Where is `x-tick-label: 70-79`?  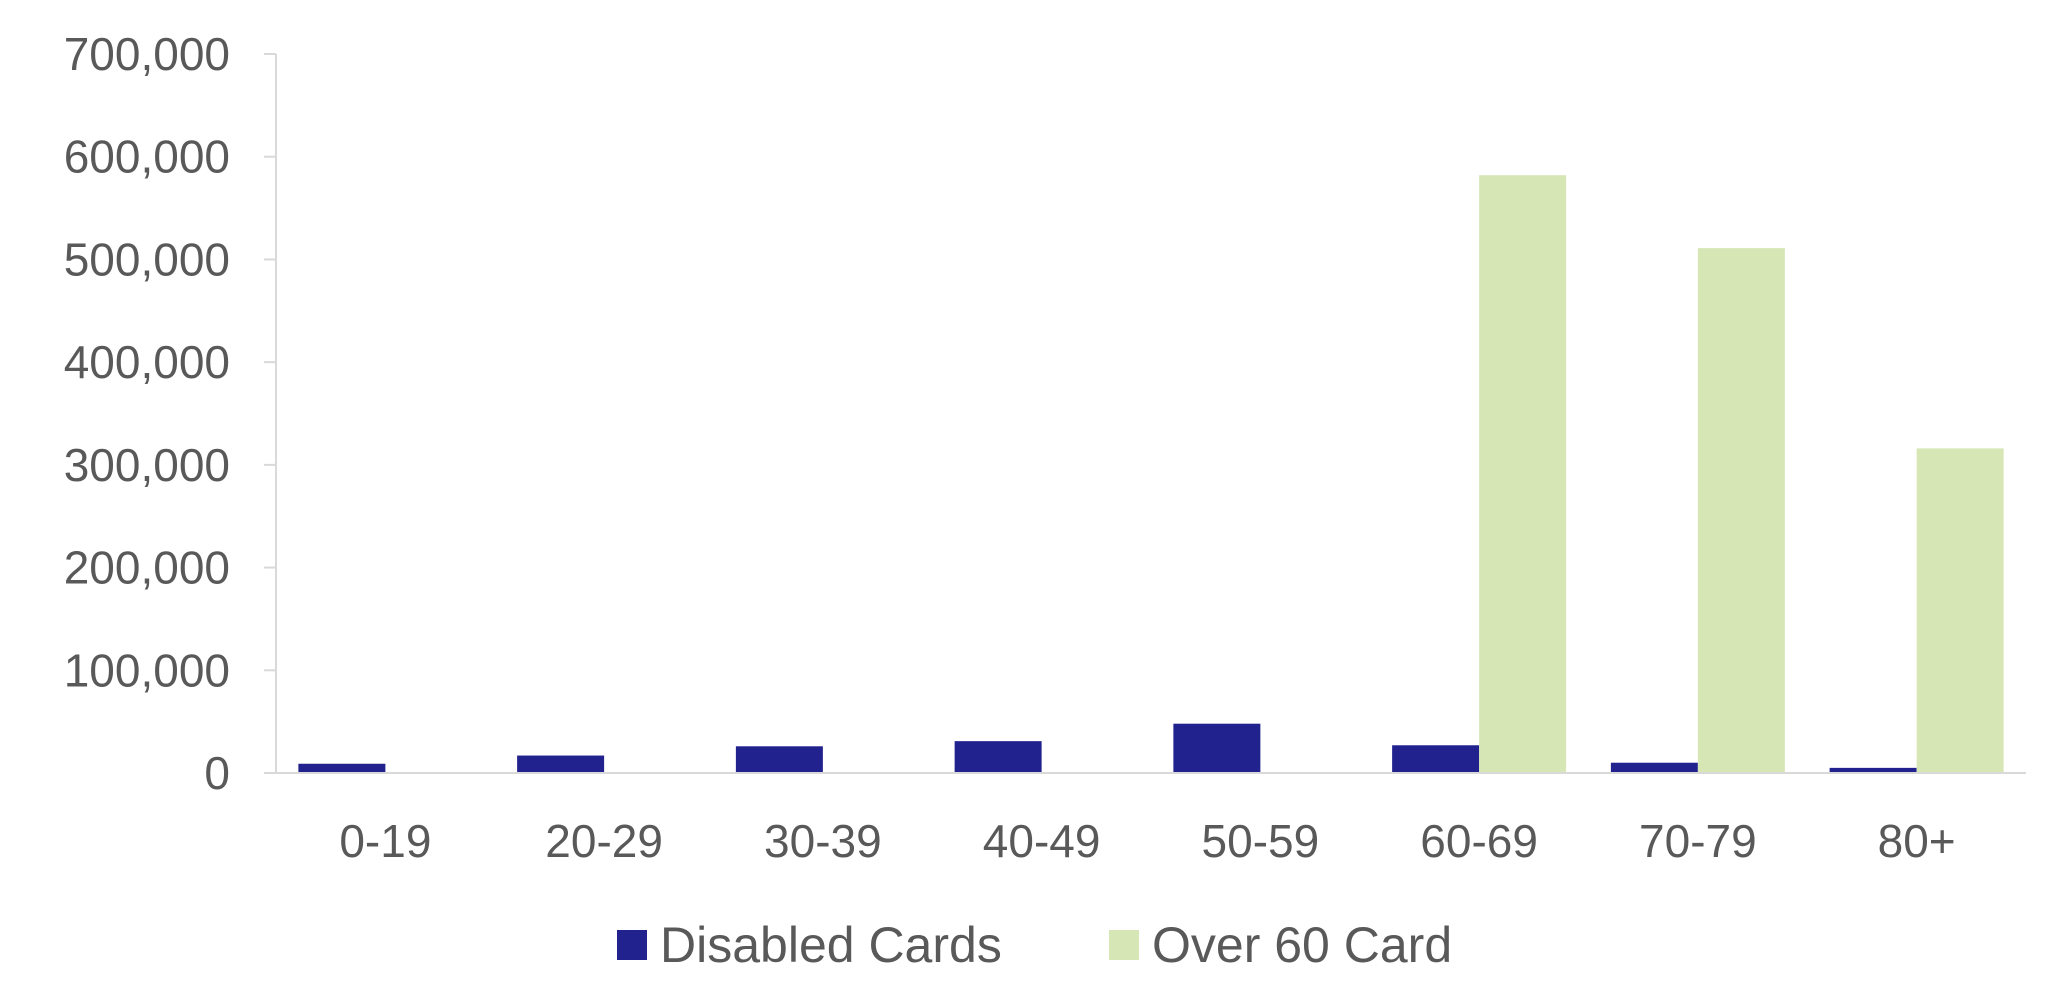
x-tick-label: 70-79 is located at coordinates (1698, 841).